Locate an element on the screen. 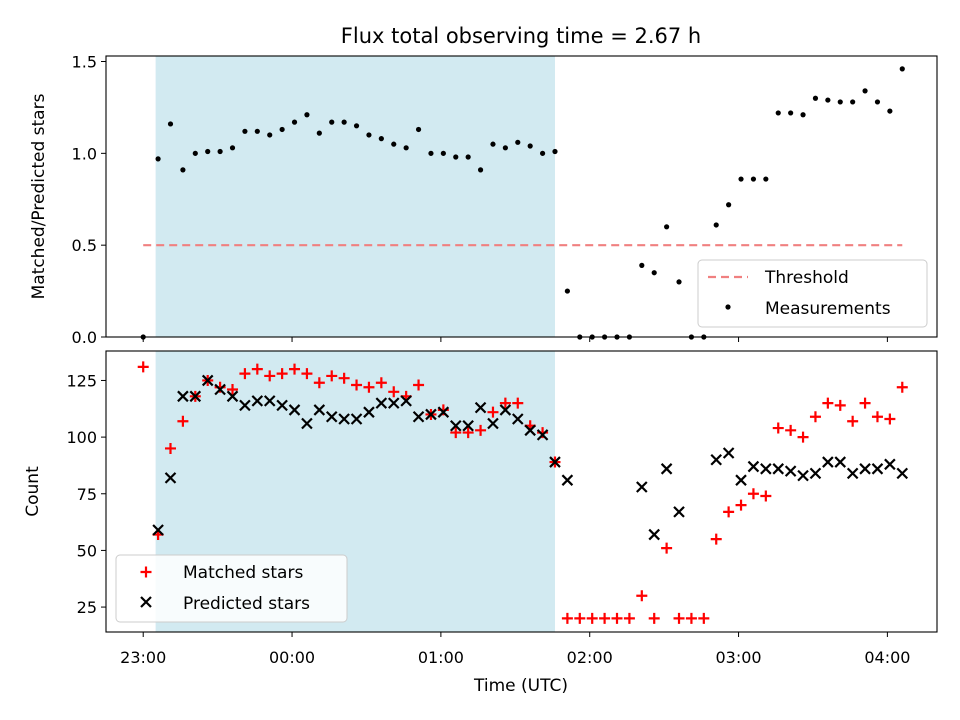 This screenshot has height=720, width=960. x-tick-label: 01:00 is located at coordinates (441, 657).